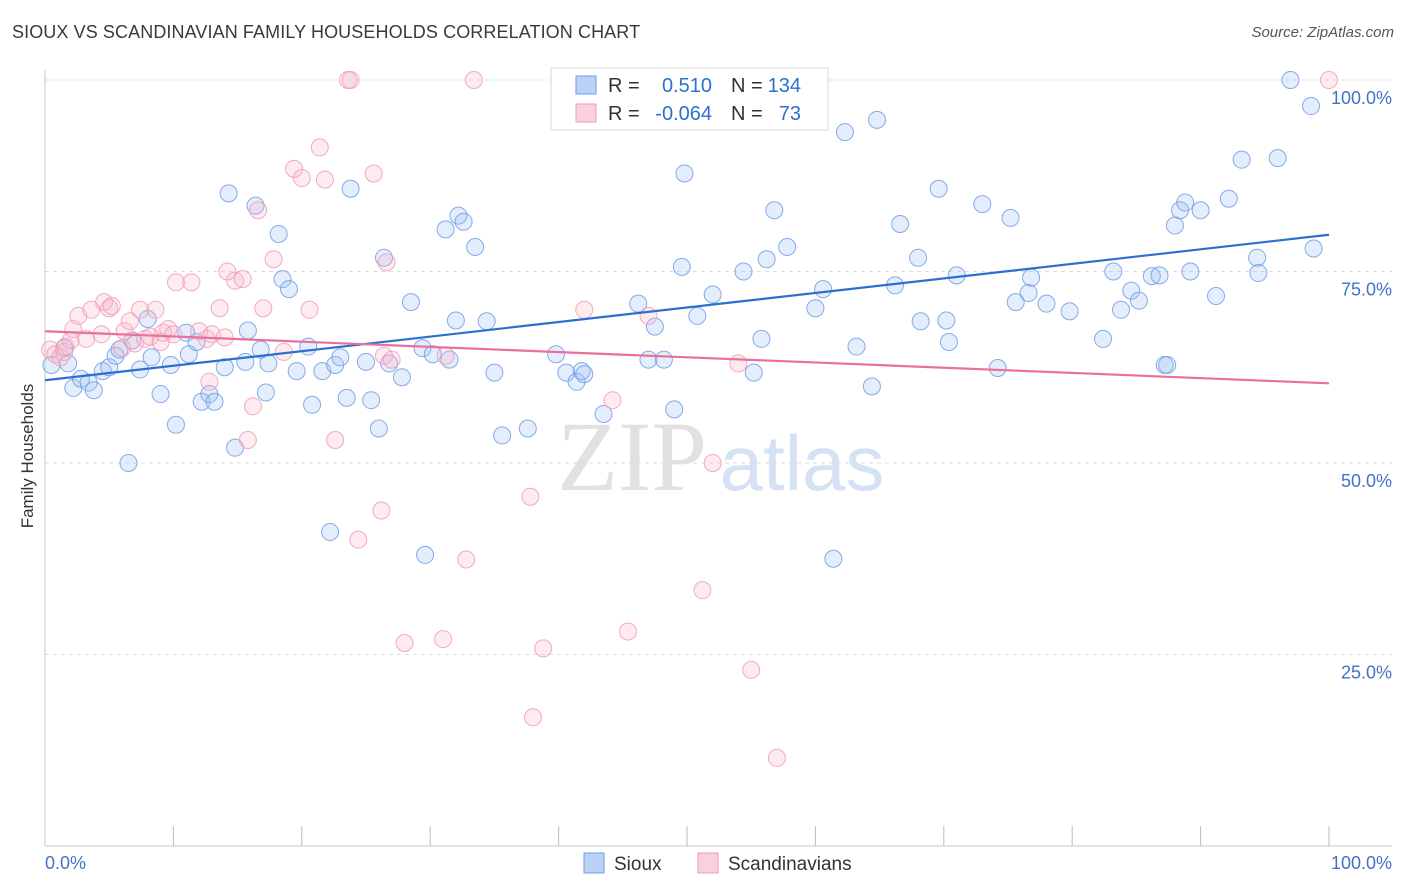 This screenshot has height=892, width=1406. Describe the element at coordinates (624, 86) in the screenshot. I see `stats-r-label-sioux: R =` at that location.